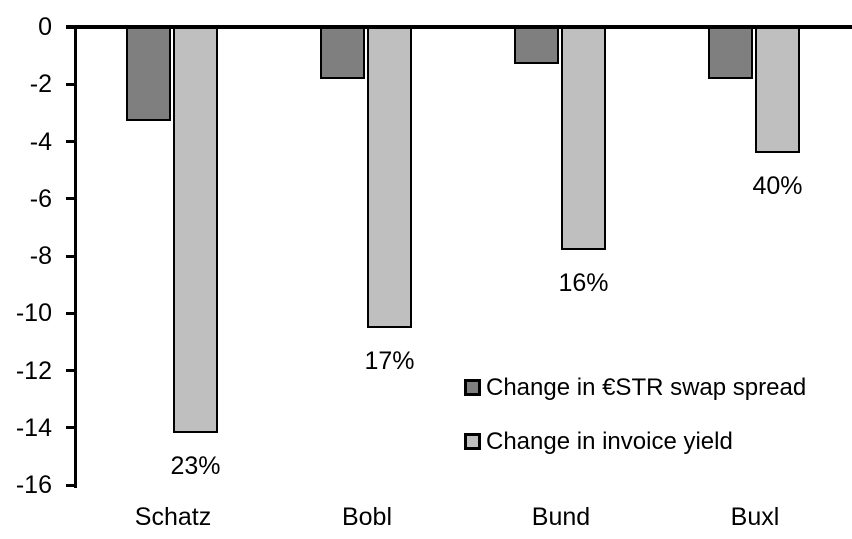 This screenshot has height=539, width=852. I want to click on y-tick-label: -6, so click(40, 198).